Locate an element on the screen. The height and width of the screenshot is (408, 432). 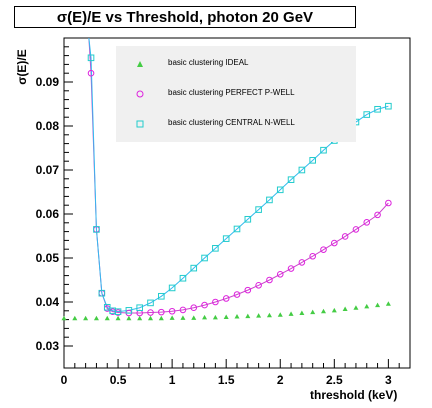
y-tick-label: 0.03 is located at coordinates (48, 346).